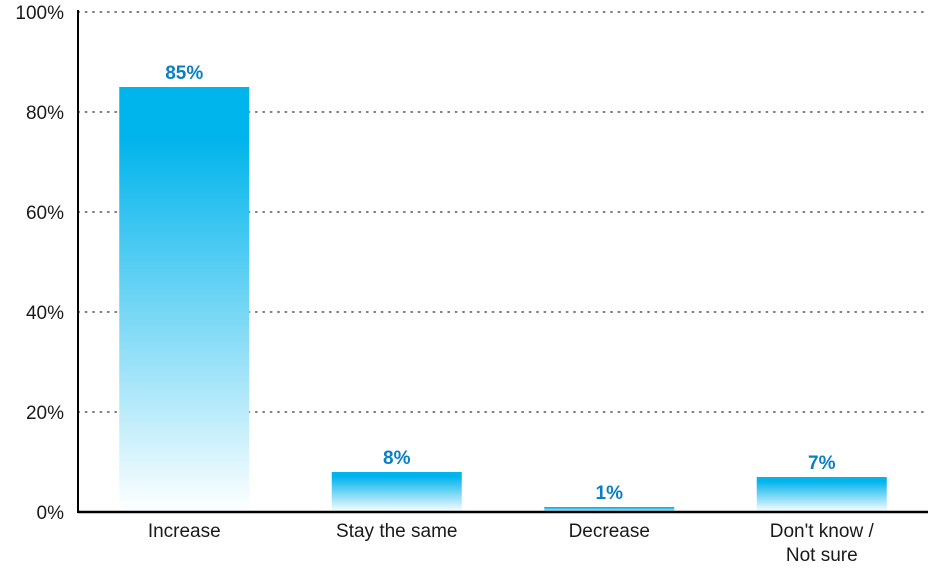  Describe the element at coordinates (45, 313) in the screenshot. I see `y-tick-label: 40%` at that location.